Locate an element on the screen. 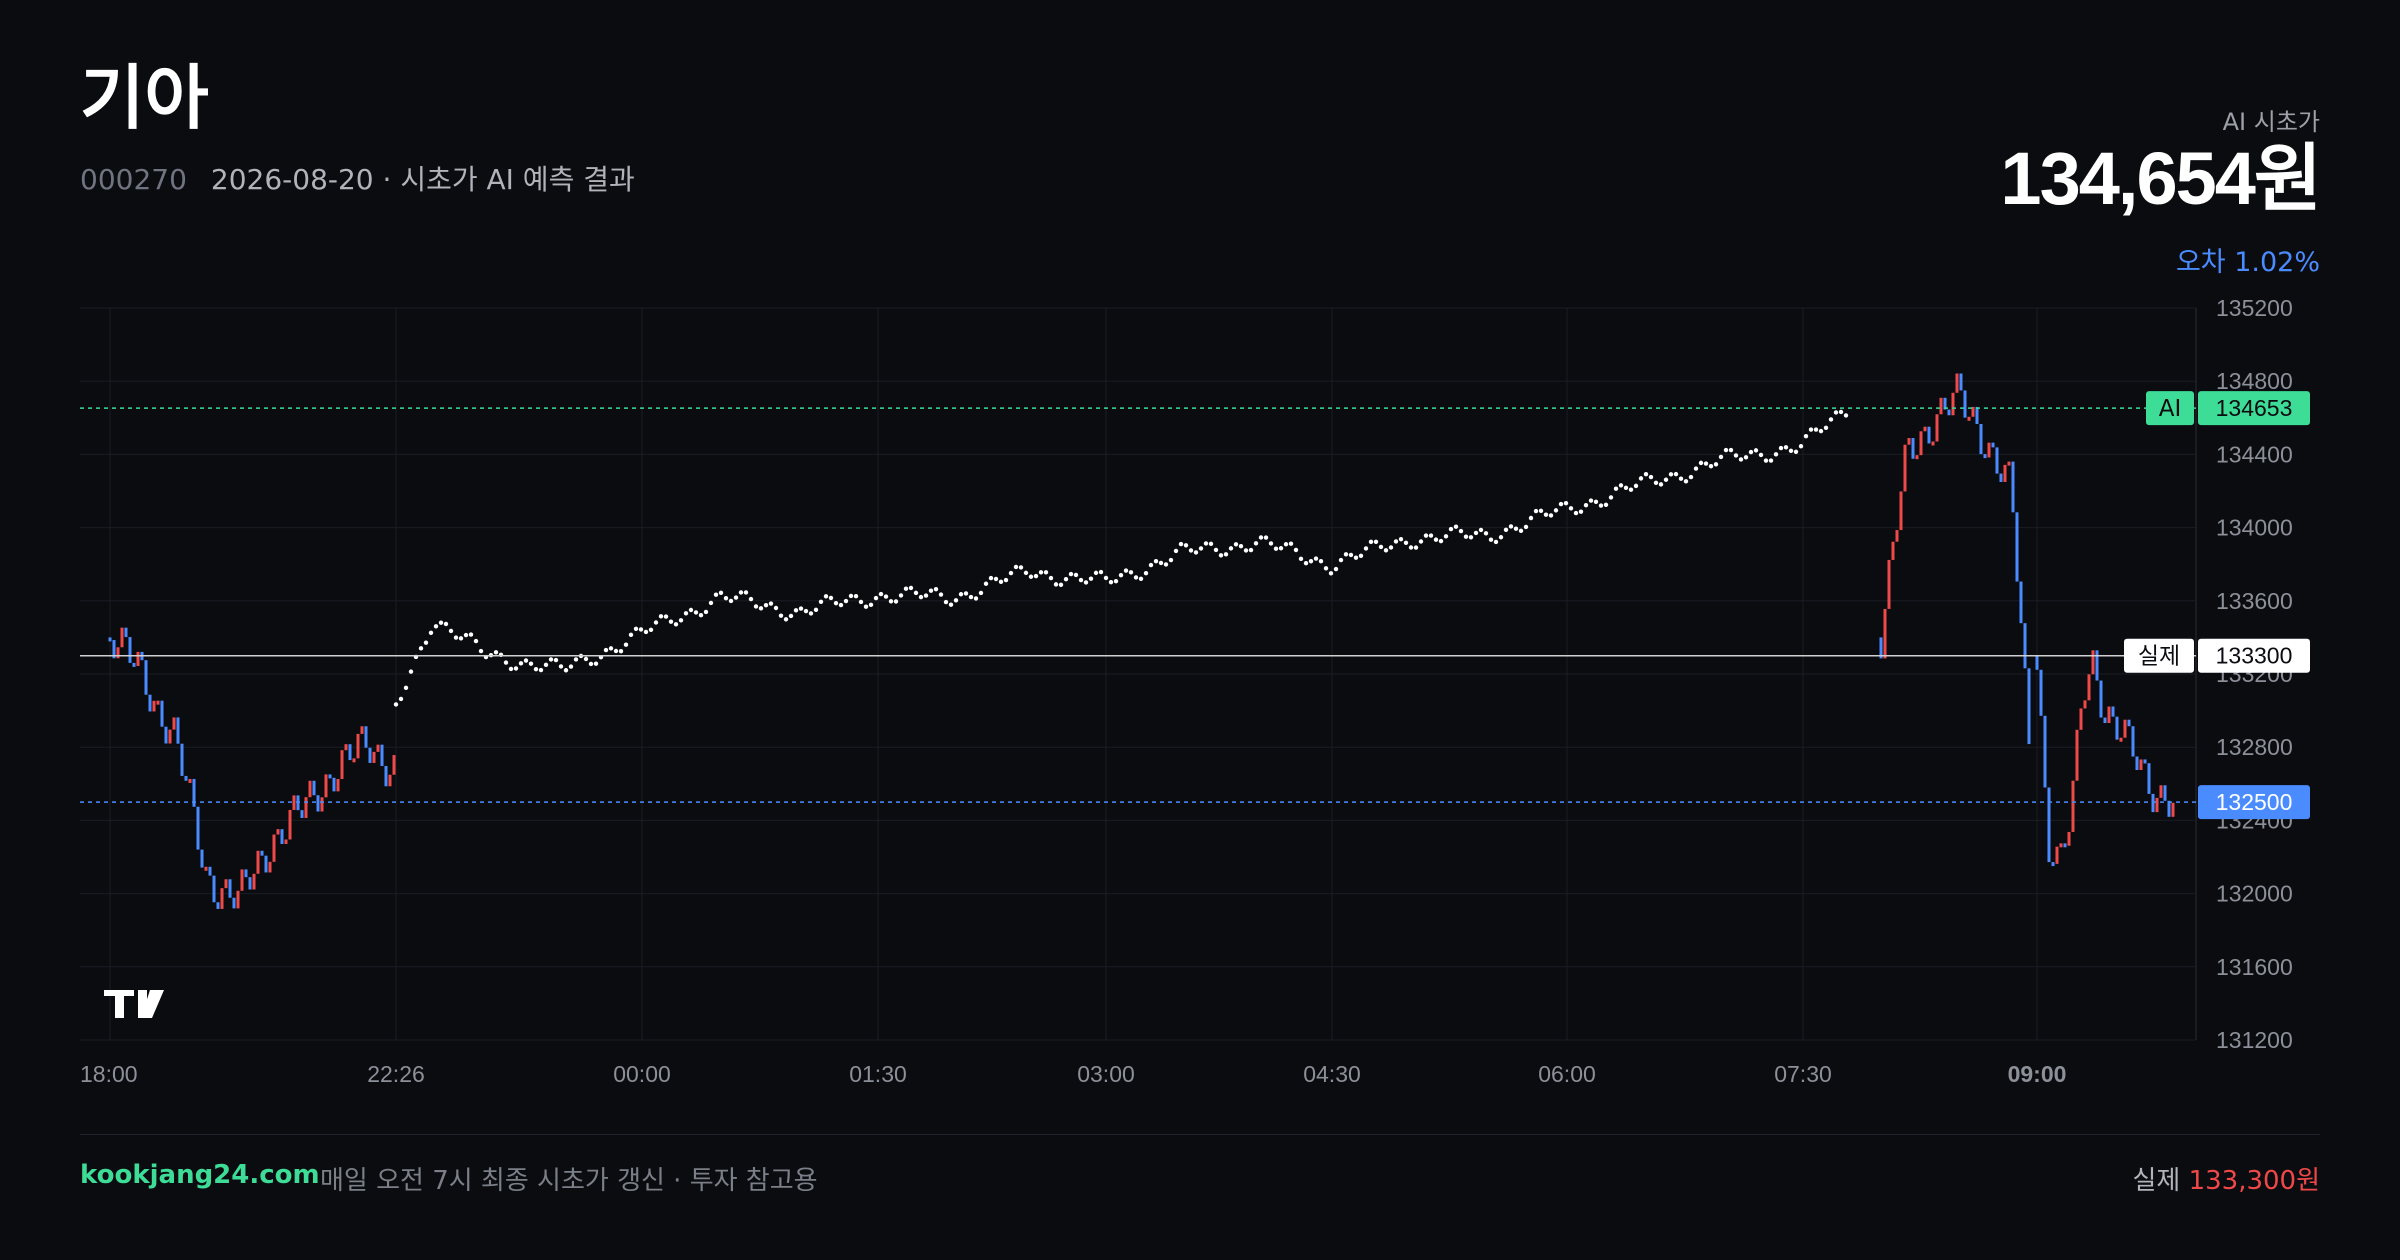 This screenshot has width=2400, height=1260. reference-label-tag is located at coordinates (2170, 408).